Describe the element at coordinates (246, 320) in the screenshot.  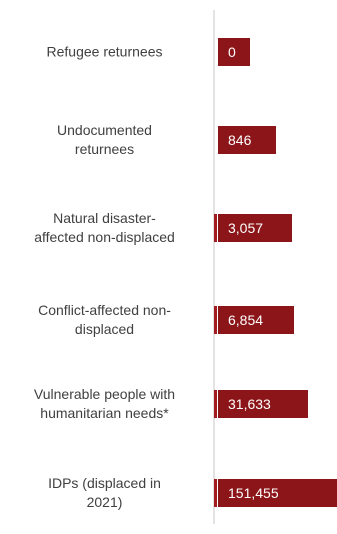
I see `data-label-4: 6,854` at that location.